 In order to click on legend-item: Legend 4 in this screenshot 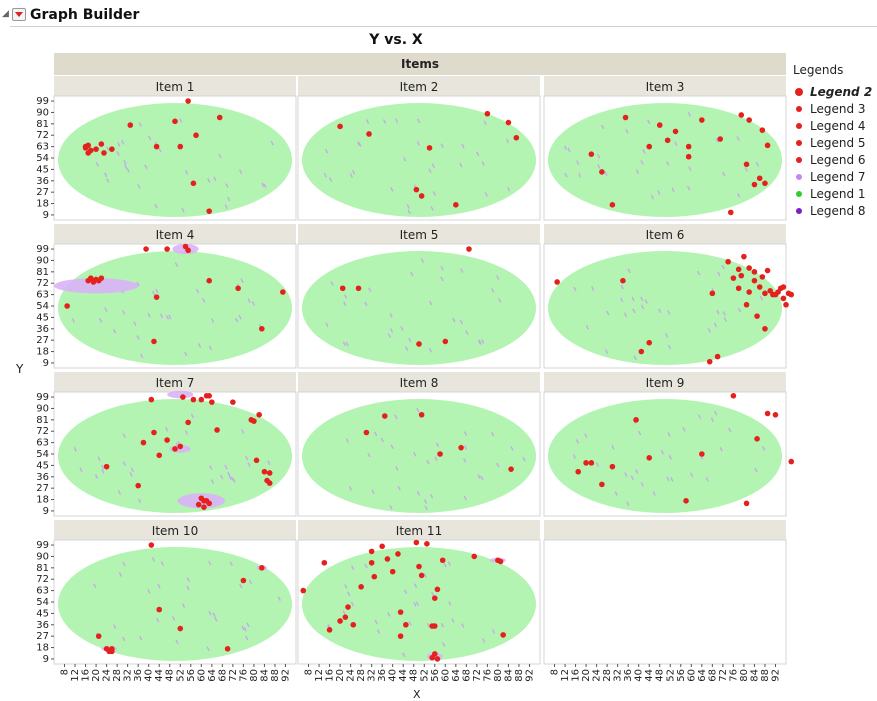, I will do `click(832, 125)`.